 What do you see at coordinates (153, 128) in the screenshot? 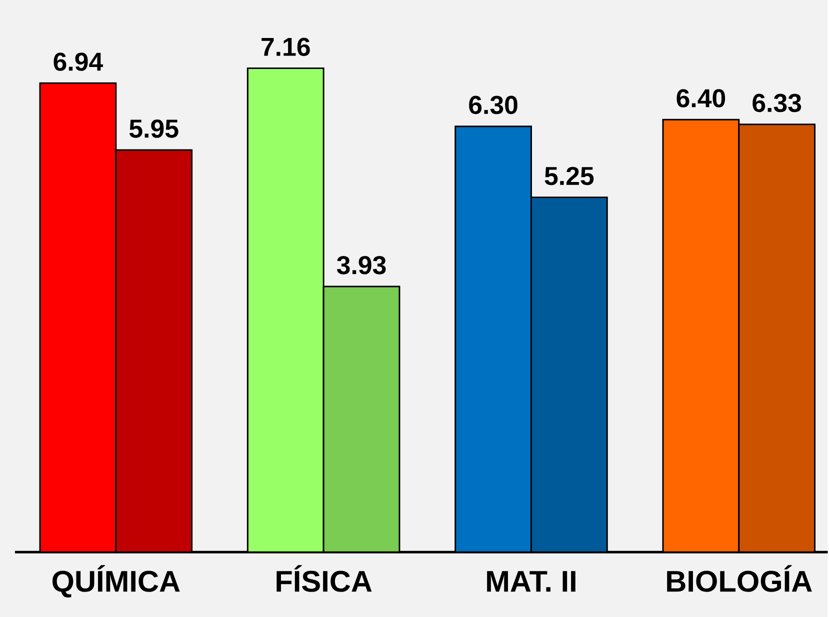
I see `data-label: 5.95` at bounding box center [153, 128].